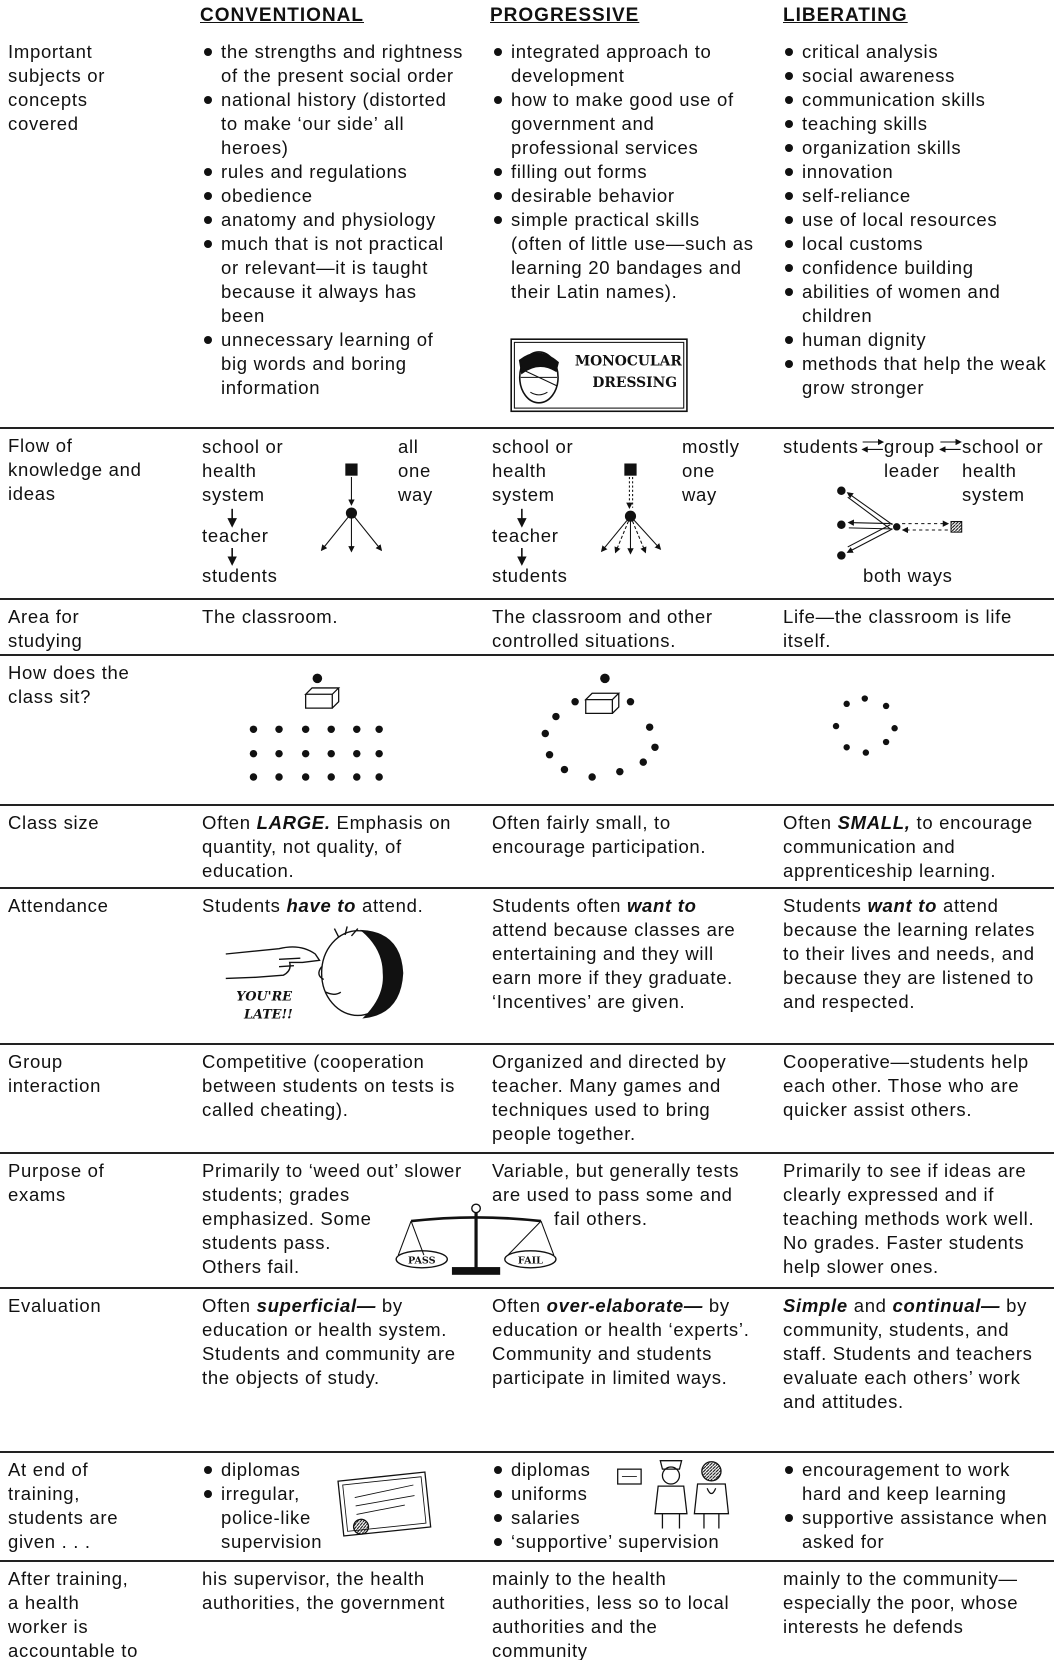 This screenshot has height=1660, width=1054. Describe the element at coordinates (282, 15) in the screenshot. I see `column-header: CONVENTIONAL` at that location.